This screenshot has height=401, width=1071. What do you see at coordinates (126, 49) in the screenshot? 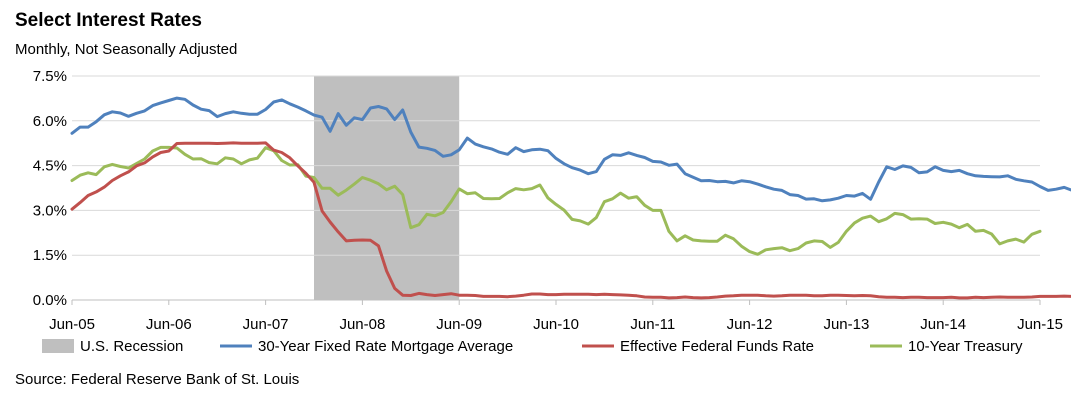
I see `chart-subtitle: Monthly, Not Seasonally Adjusted` at bounding box center [126, 49].